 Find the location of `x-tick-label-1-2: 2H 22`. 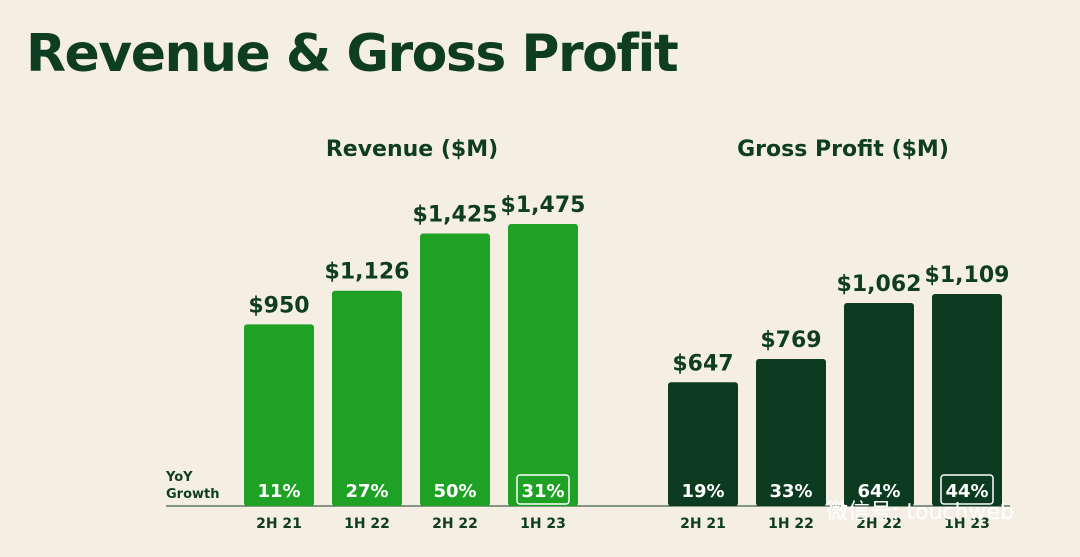

x-tick-label-1-2: 2H 22 is located at coordinates (879, 524).